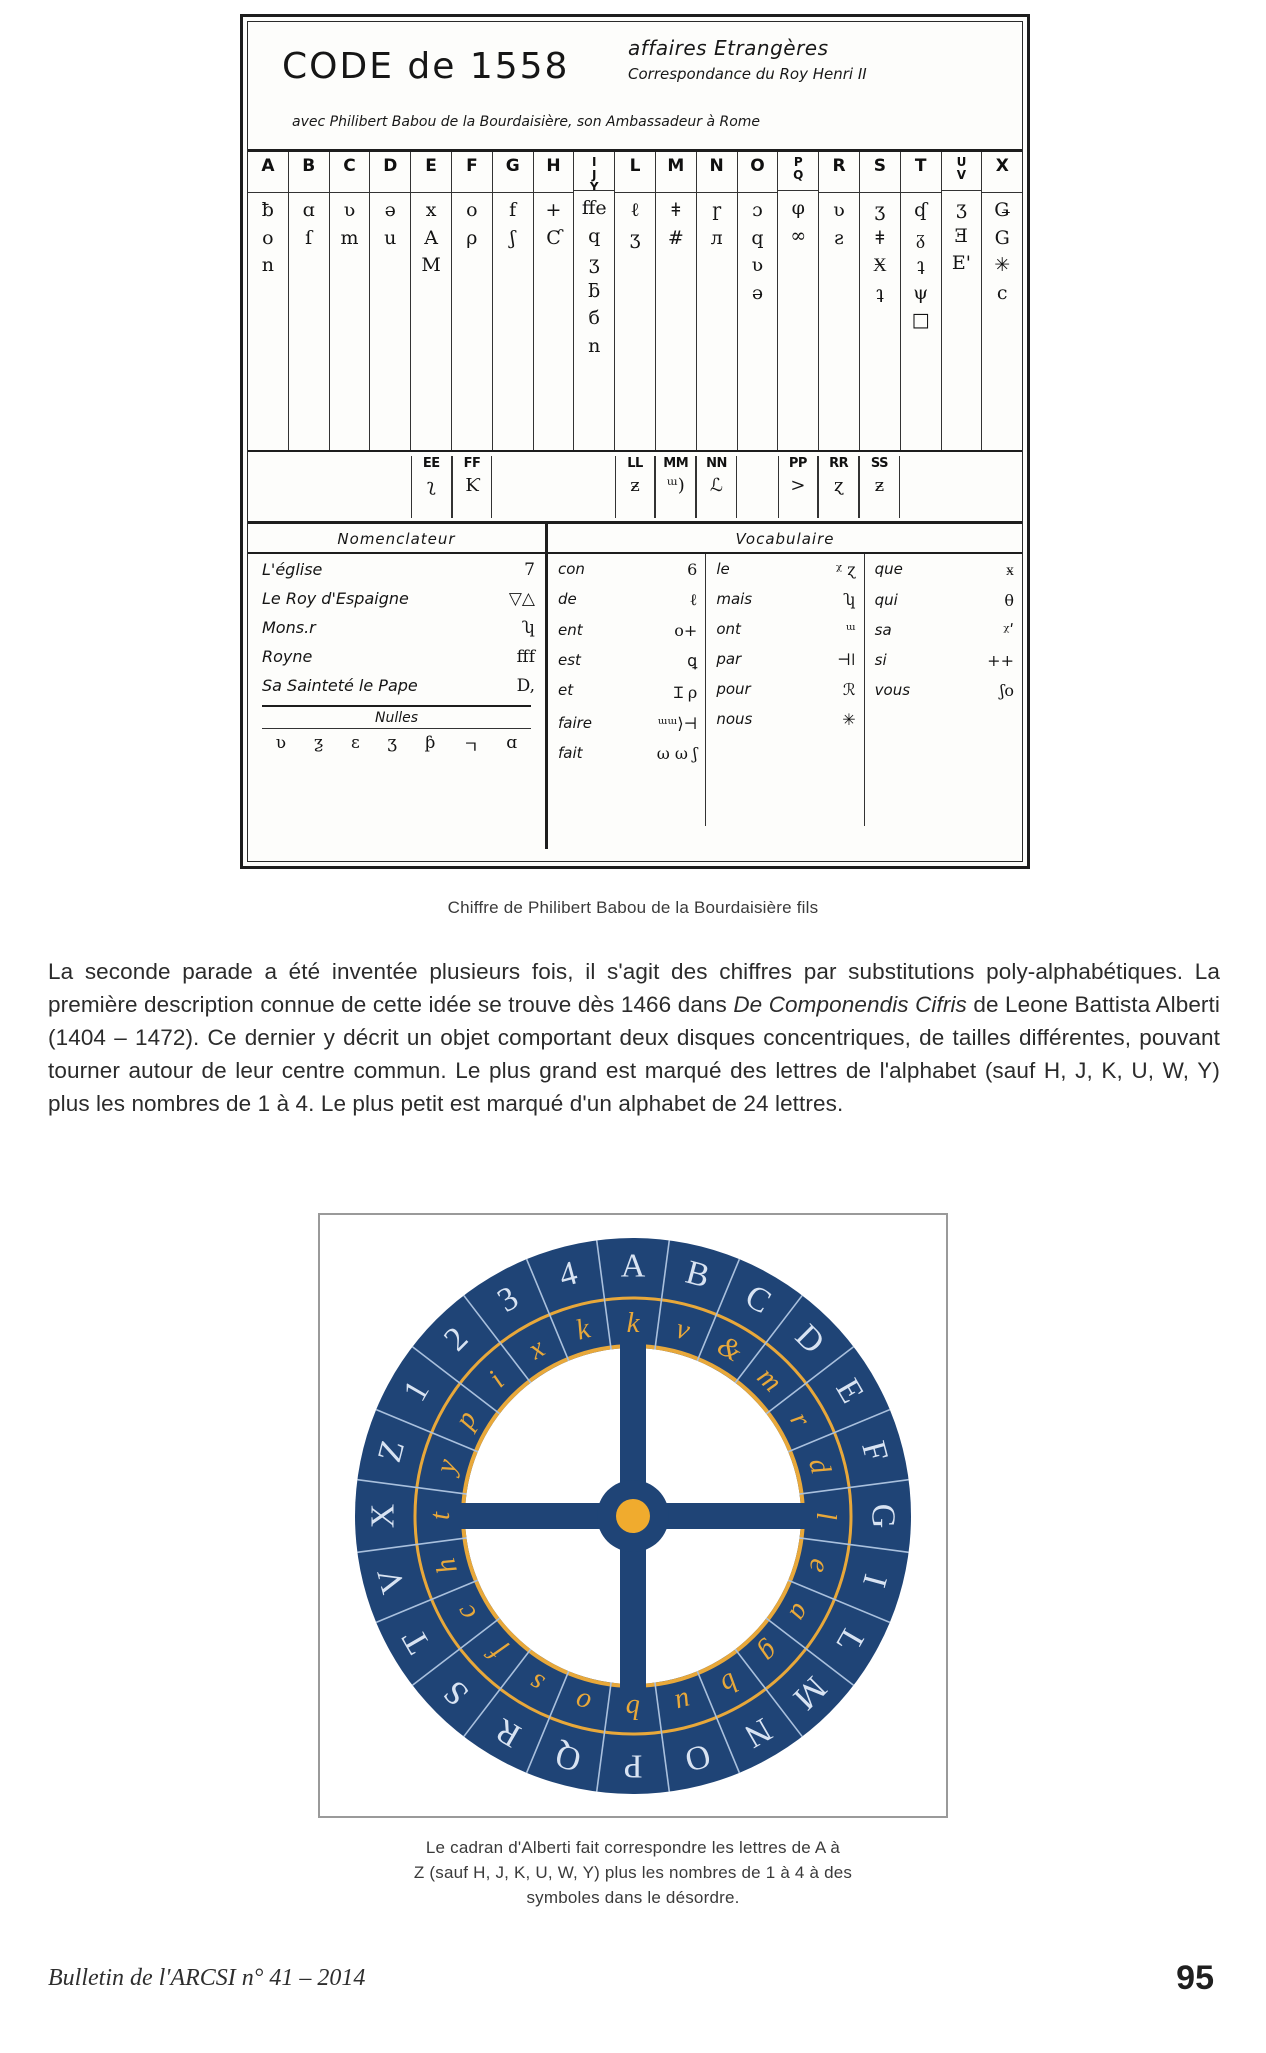 The width and height of the screenshot is (1266, 2053). I want to click on double-letter-cell: NN ℒ, so click(716, 487).